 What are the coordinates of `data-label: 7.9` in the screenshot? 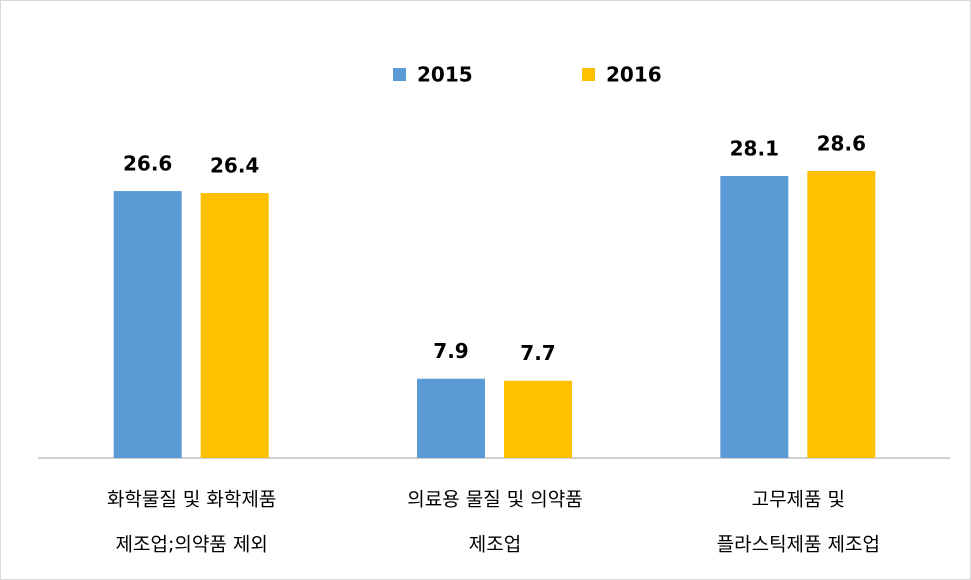 It's located at (450, 351).